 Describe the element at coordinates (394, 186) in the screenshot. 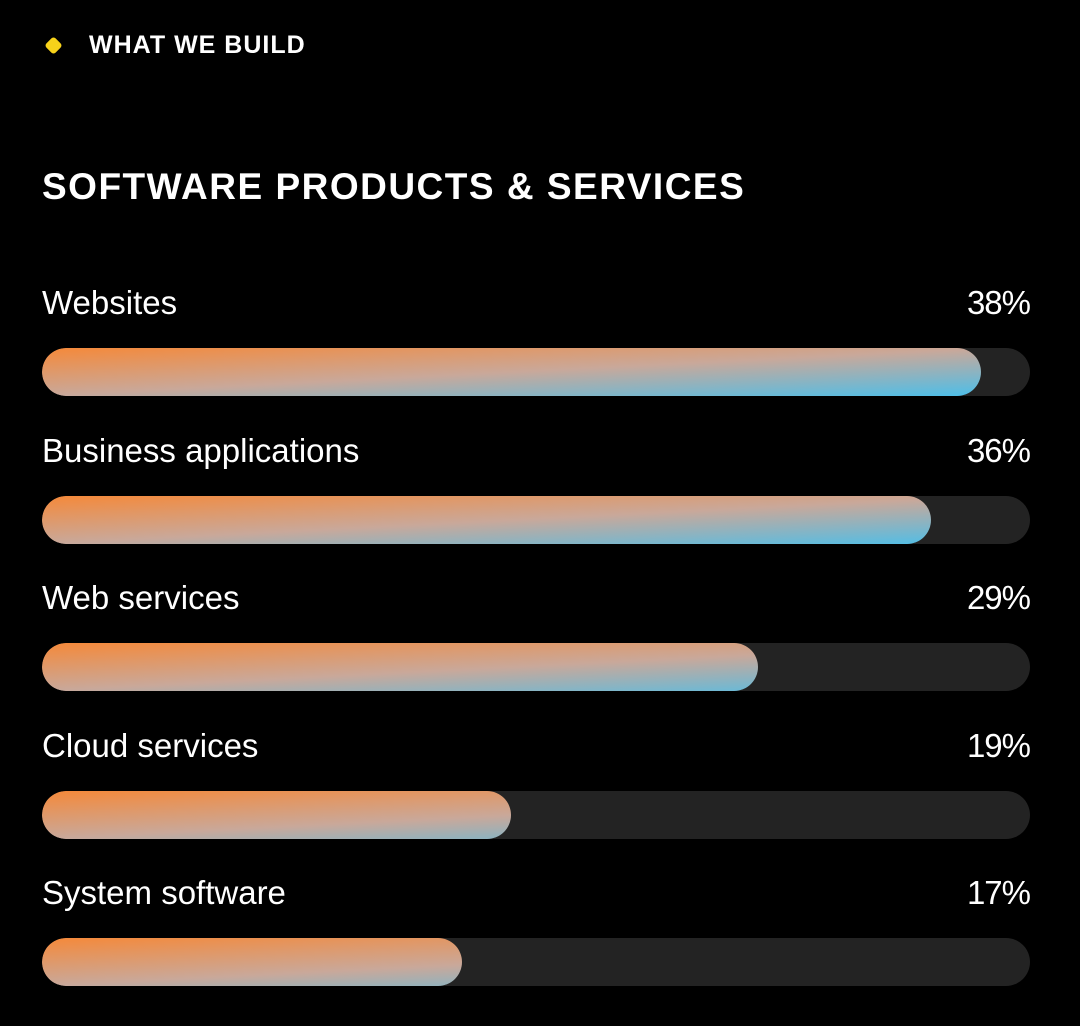

I see `page-title: SOFTWARE PRODUCTS & SERVICES` at that location.